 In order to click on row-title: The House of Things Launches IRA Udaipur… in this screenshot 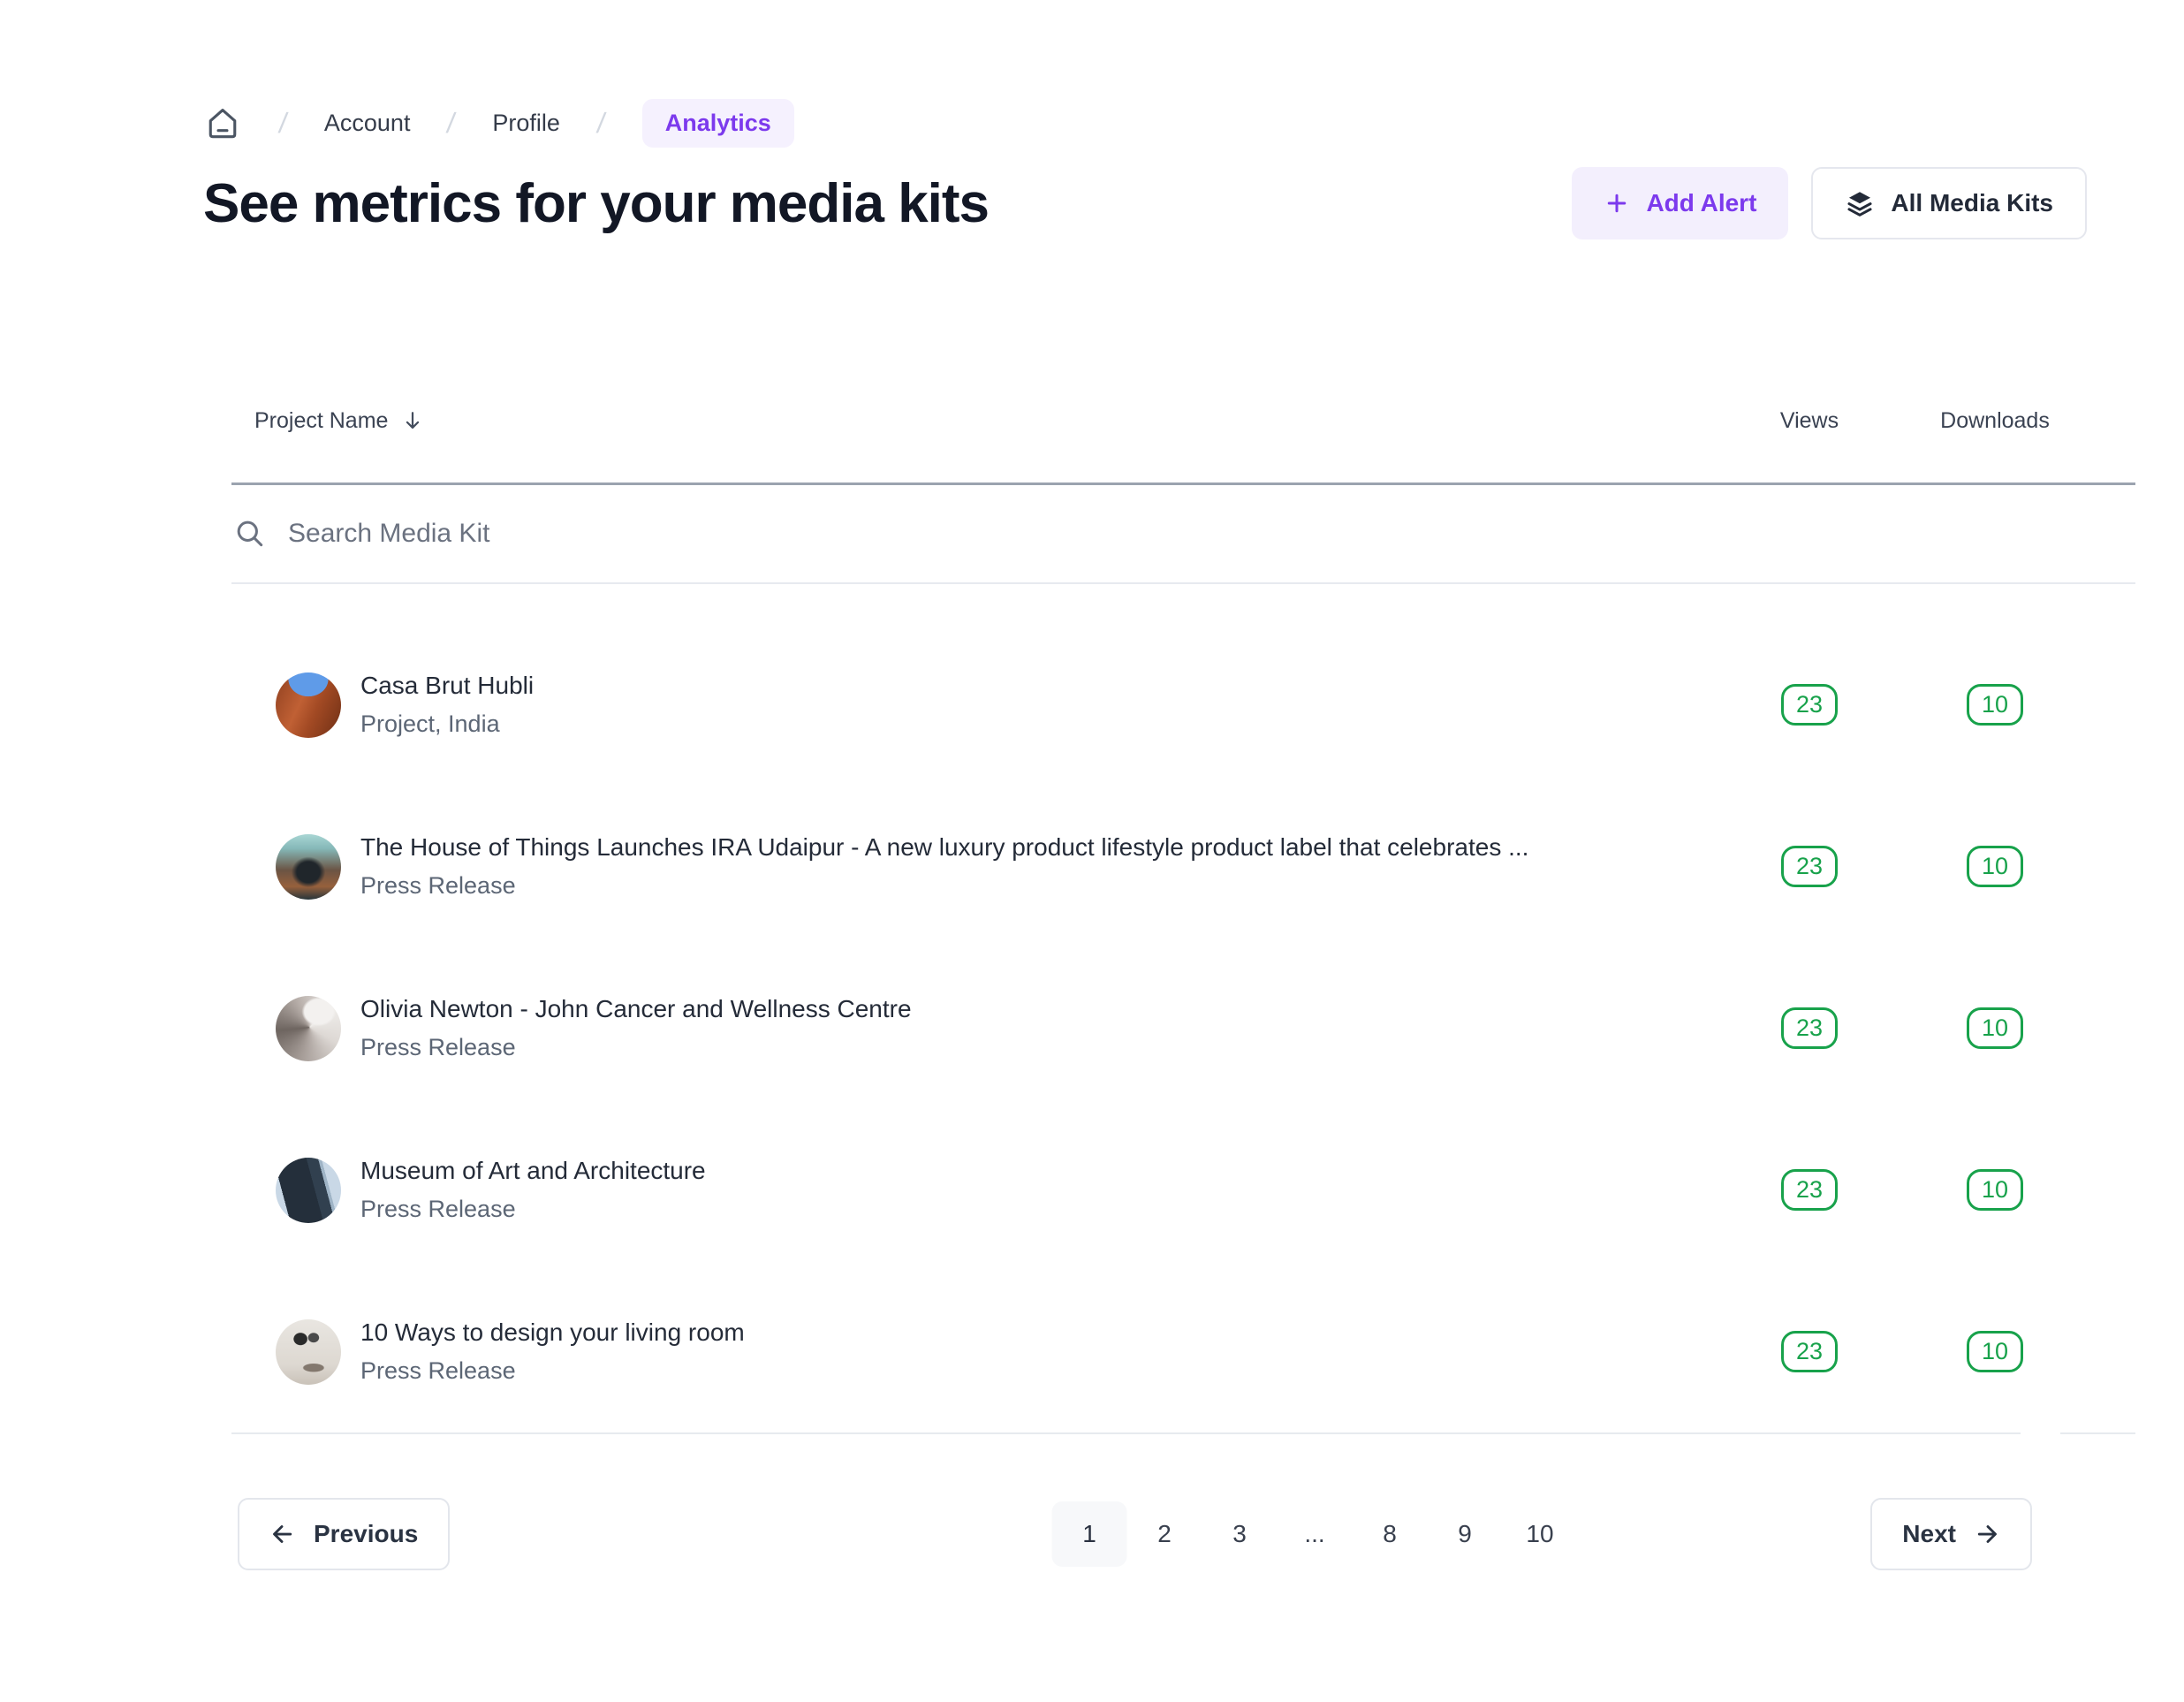, I will do `click(944, 847)`.